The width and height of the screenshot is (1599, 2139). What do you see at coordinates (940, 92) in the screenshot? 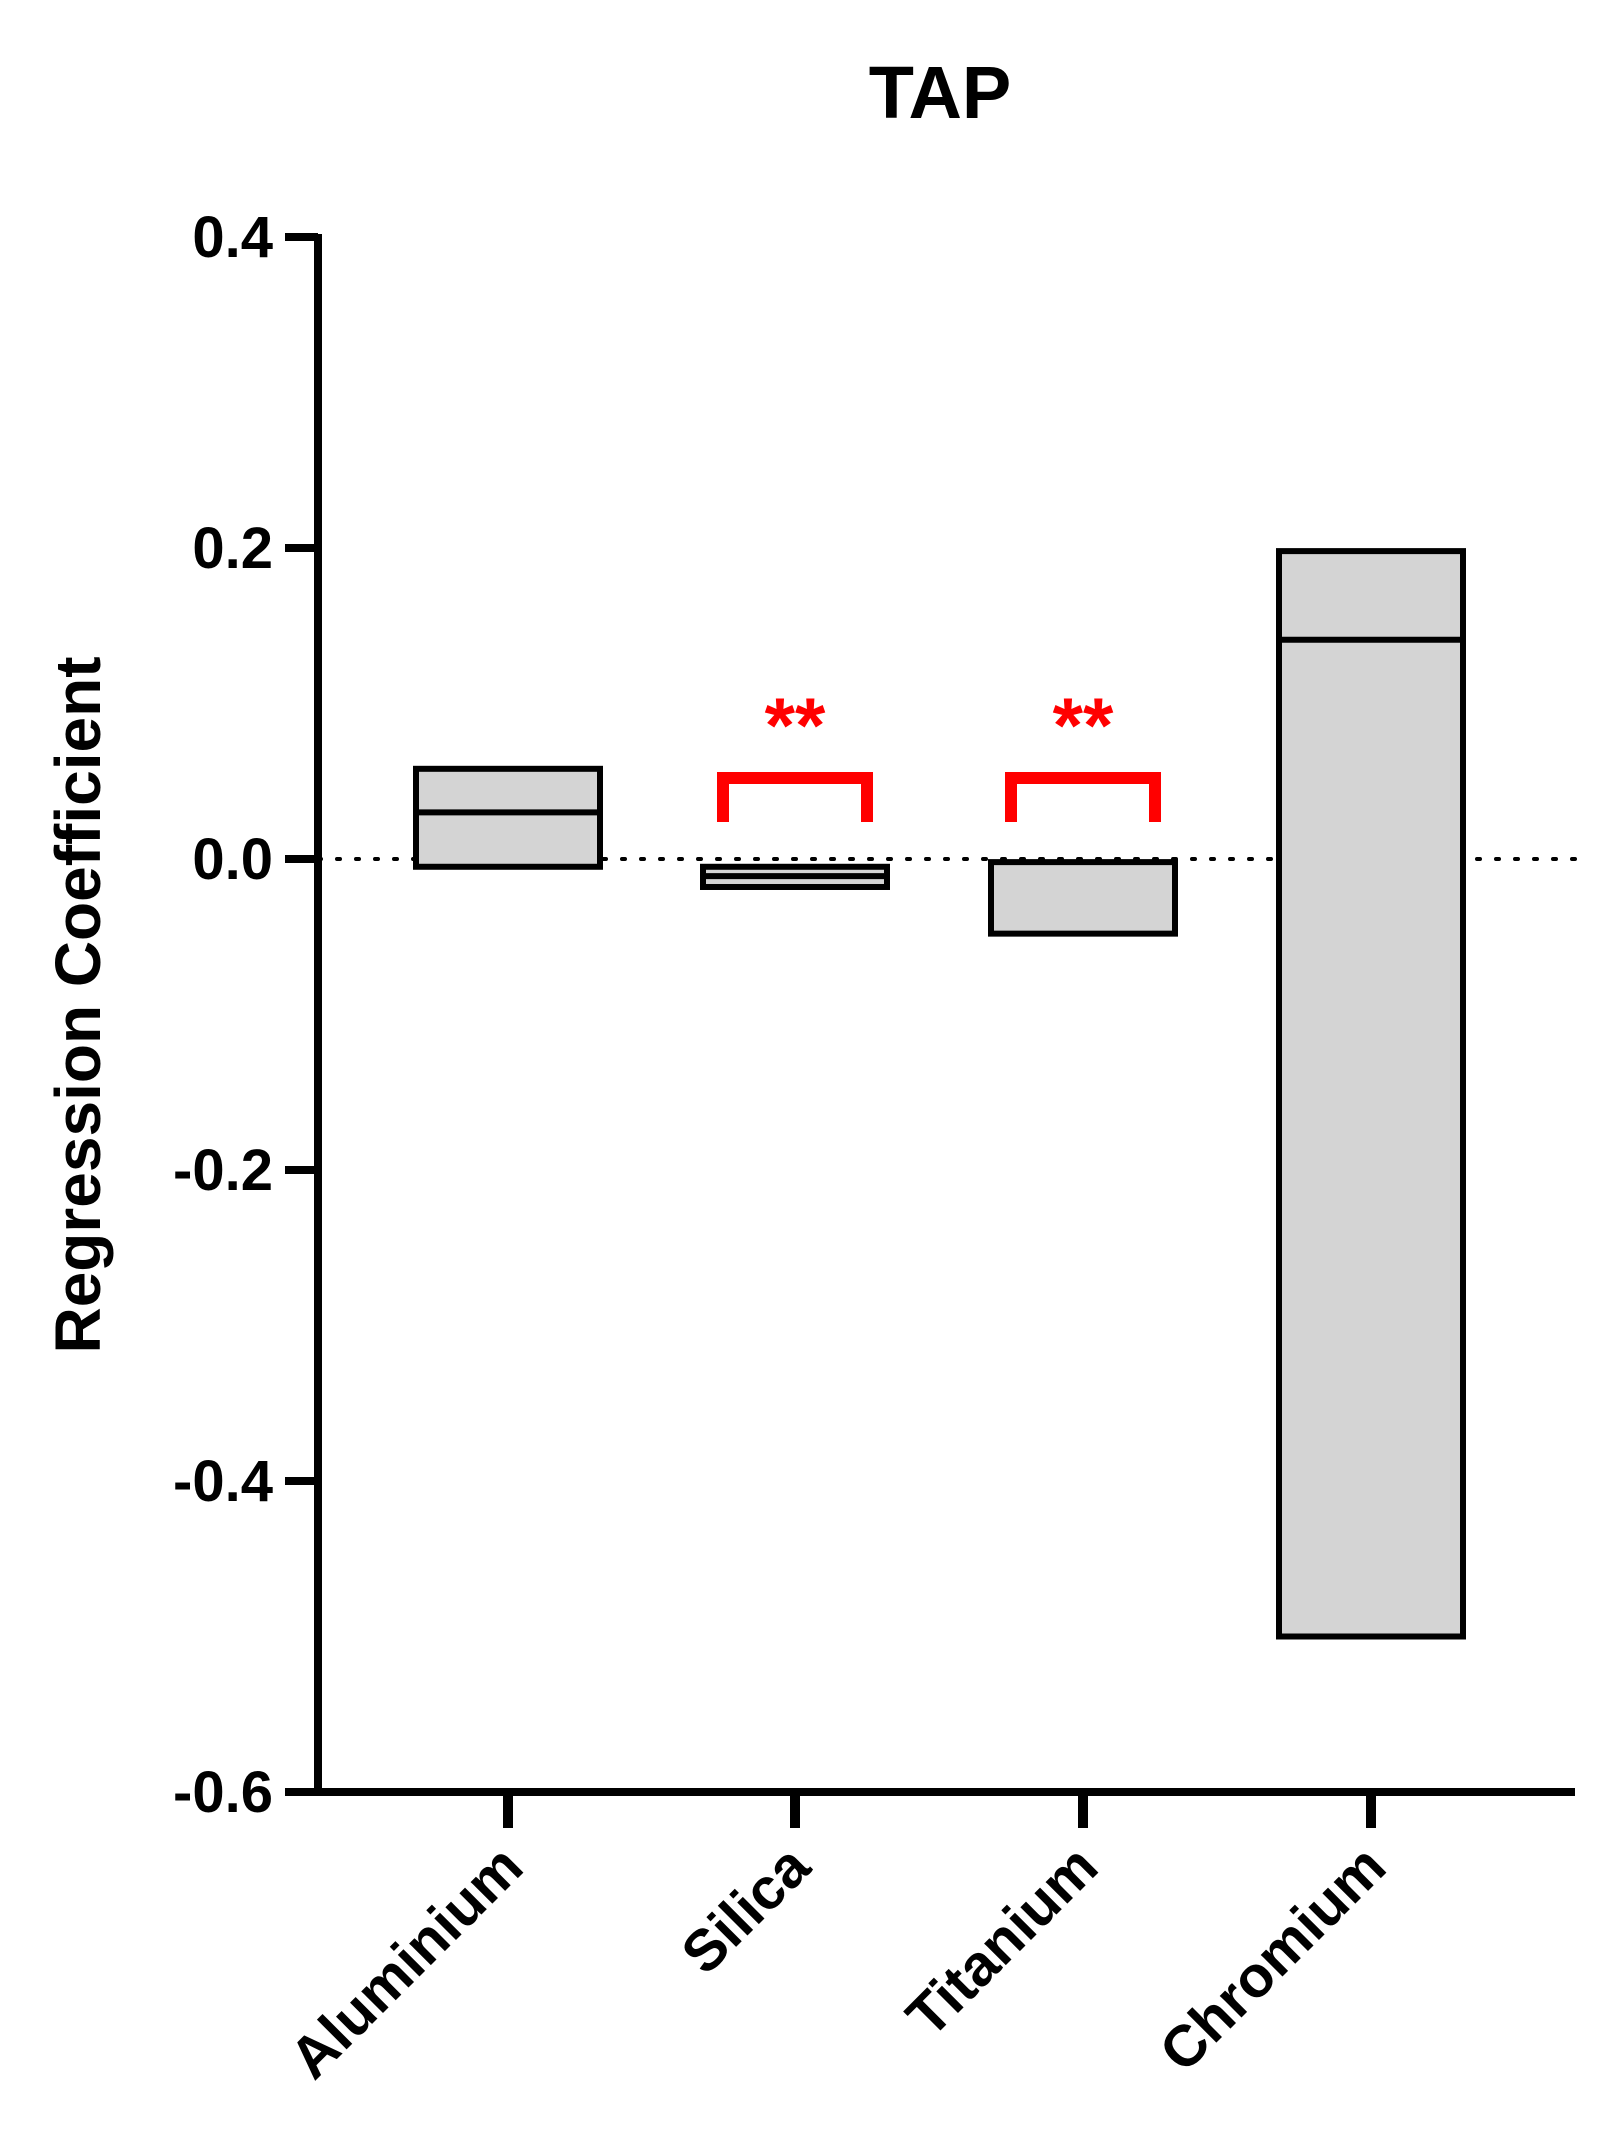
I see `chart-title: TAP` at bounding box center [940, 92].